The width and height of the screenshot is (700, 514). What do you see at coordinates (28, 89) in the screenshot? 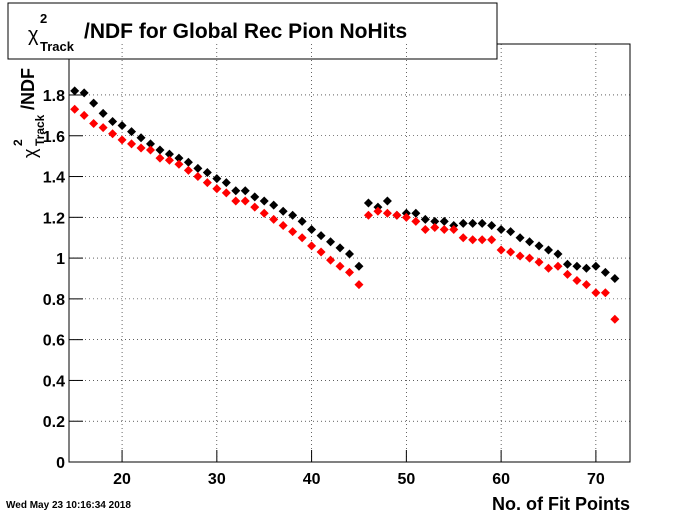
I see `y-label-text: /NDF` at bounding box center [28, 89].